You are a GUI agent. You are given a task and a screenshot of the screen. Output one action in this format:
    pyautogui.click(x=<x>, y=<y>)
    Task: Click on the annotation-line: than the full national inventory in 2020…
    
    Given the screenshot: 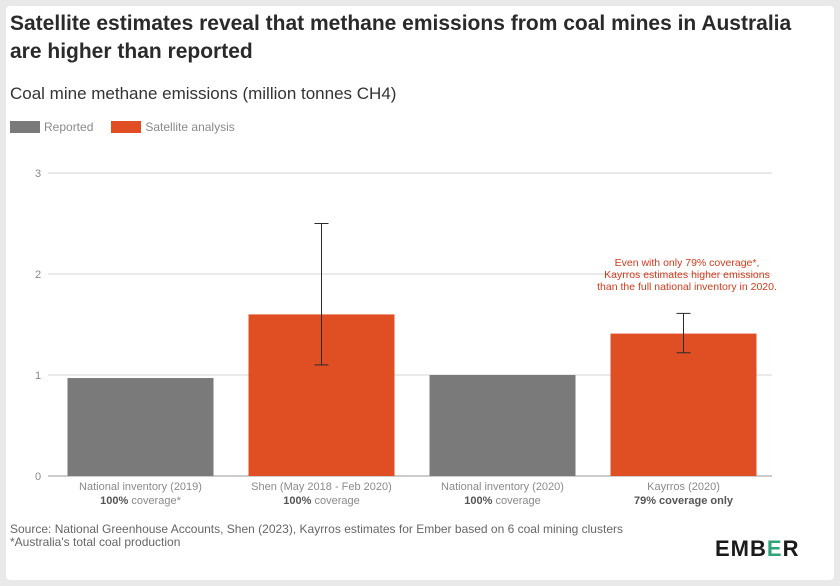 What is the action you would take?
    pyautogui.click(x=687, y=287)
    